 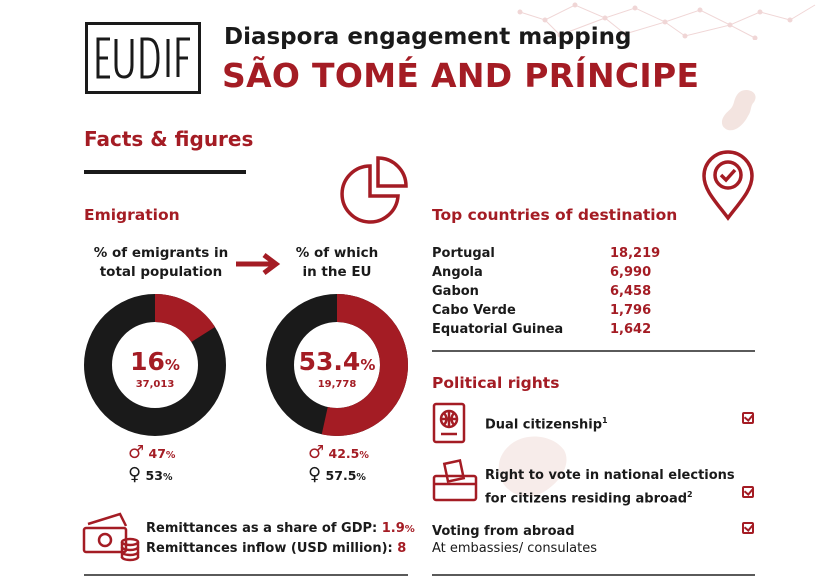 What do you see at coordinates (748, 528) in the screenshot?
I see `abroad-check-icon` at bounding box center [748, 528].